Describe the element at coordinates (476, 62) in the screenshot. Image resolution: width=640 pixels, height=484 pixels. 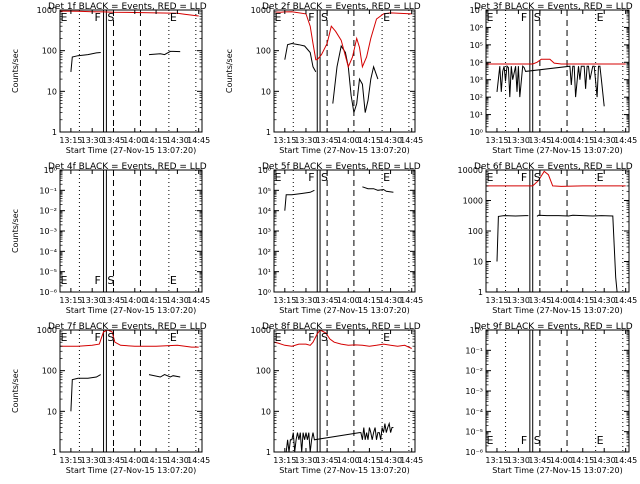
I see `y-tick-label: 10⁴` at that location.